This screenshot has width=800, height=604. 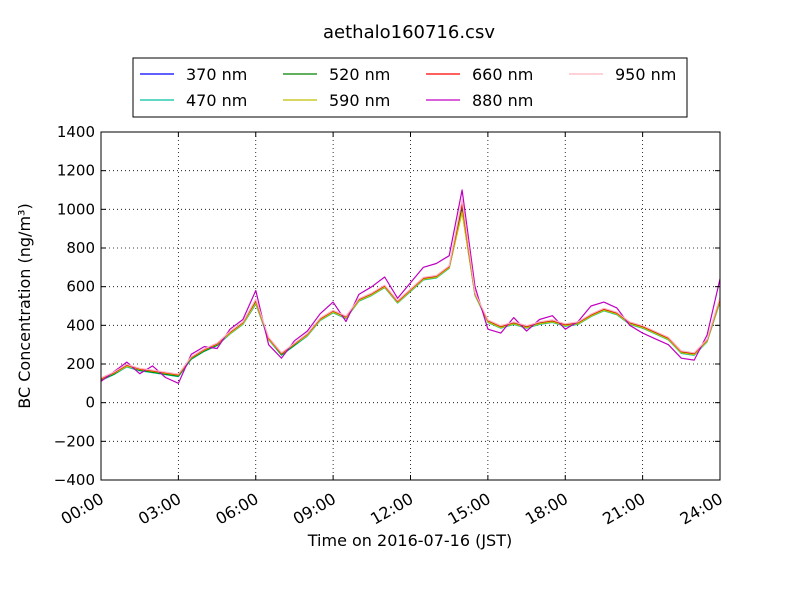 I want to click on y-tick-label: −200, so click(x=74, y=441).